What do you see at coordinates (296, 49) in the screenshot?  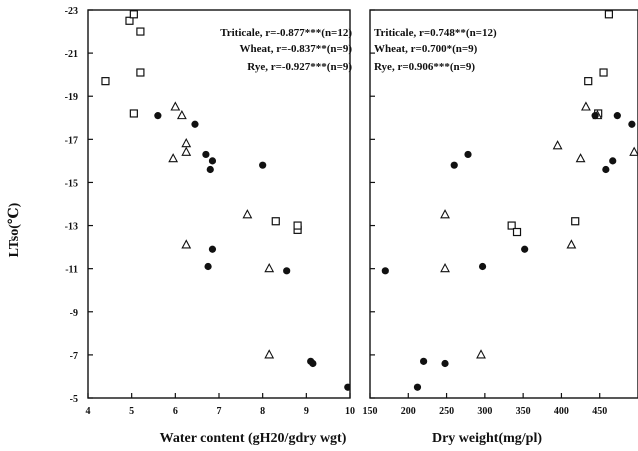 I see `legend-entry: Wheat, r=-0.837**(n=9)` at bounding box center [296, 49].